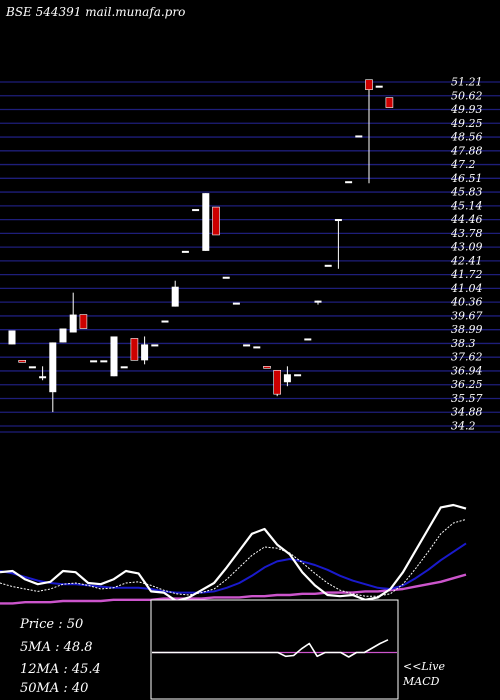 The width and height of the screenshot is (500, 700). Describe the element at coordinates (466, 233) in the screenshot. I see `y-tick-label: 43.78` at that location.